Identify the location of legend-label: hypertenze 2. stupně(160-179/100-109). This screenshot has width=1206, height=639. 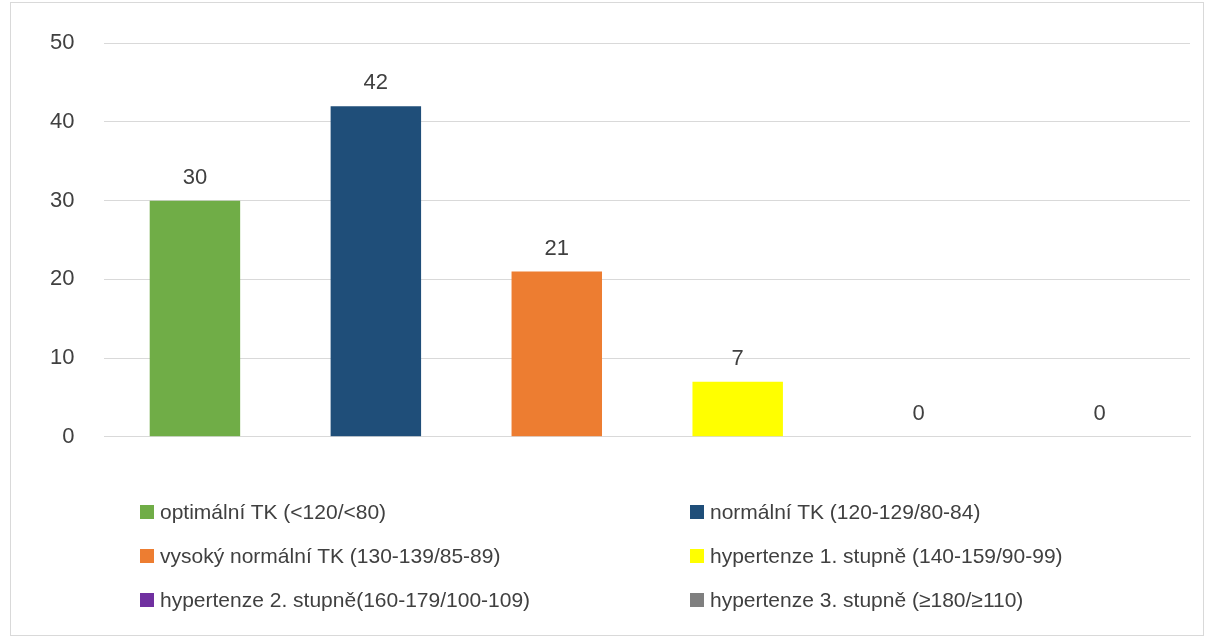
(345, 600).